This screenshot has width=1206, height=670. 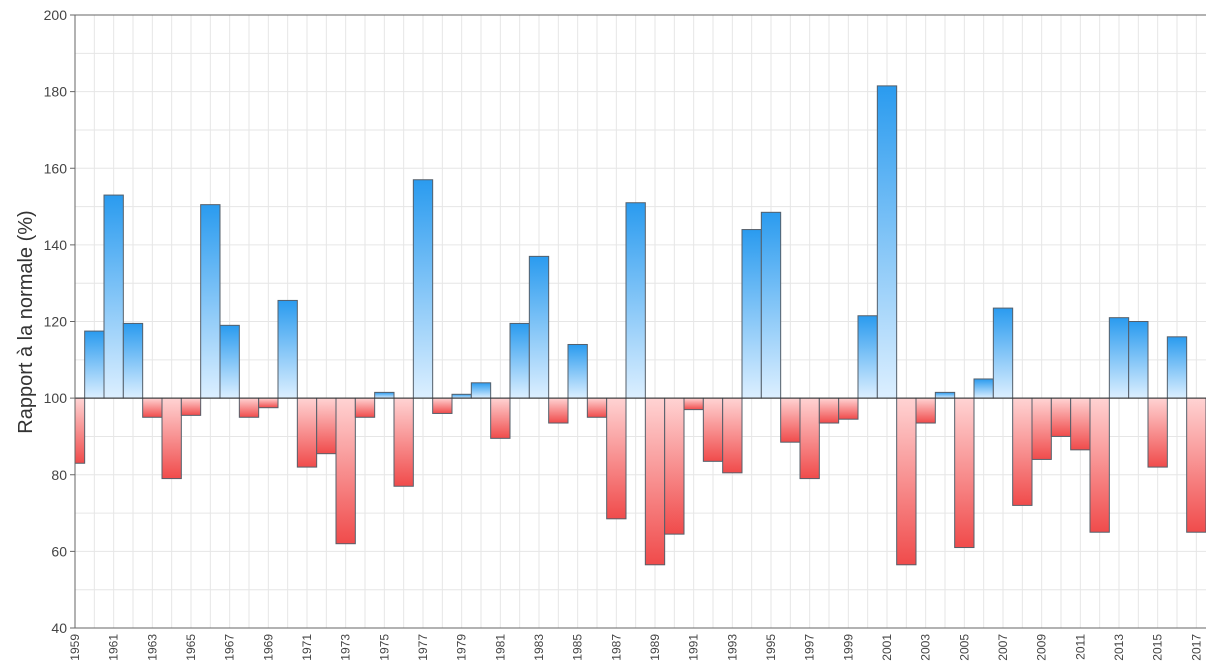 What do you see at coordinates (346, 647) in the screenshot?
I see `x-tick-label: 1973` at bounding box center [346, 647].